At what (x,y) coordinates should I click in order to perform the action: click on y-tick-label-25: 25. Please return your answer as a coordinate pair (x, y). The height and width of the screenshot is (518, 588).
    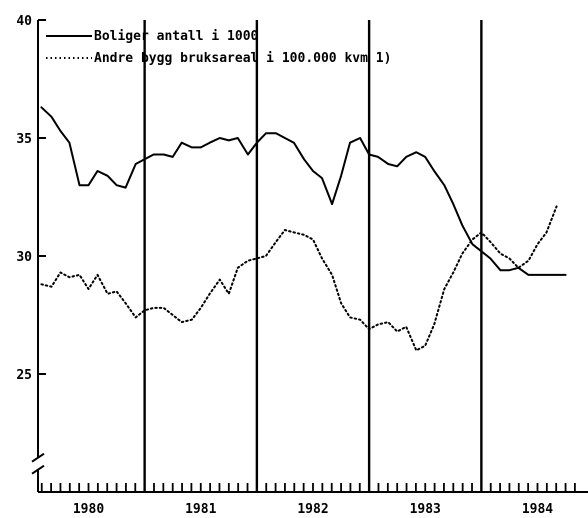
    Looking at the image, I should click on (24, 375).